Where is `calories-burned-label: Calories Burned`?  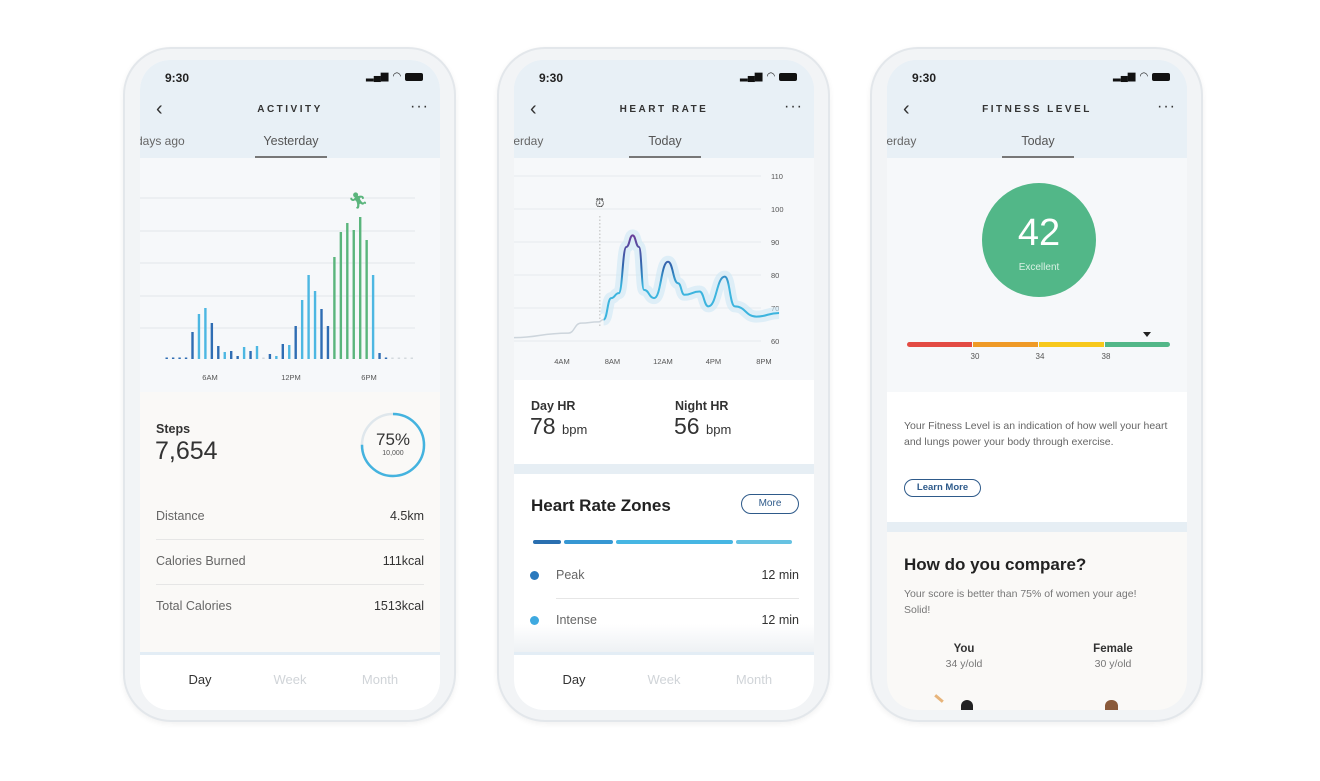
calories-burned-label: Calories Burned is located at coordinates (201, 561).